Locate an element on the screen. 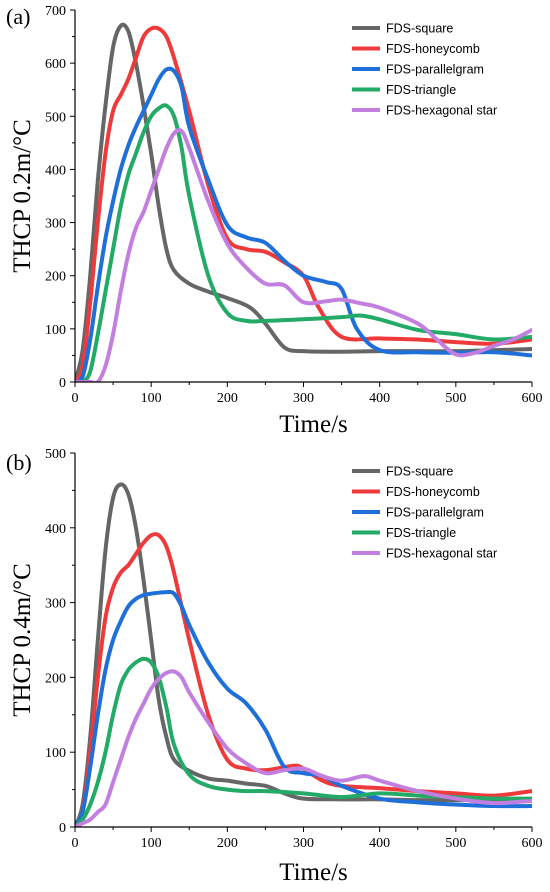 This screenshot has height=892, width=550. panel-label: (b) is located at coordinates (19, 462).